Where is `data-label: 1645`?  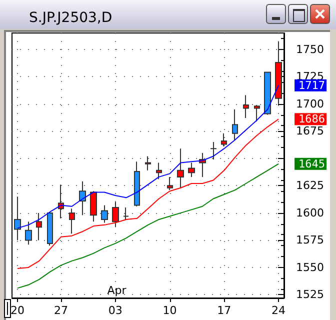
data-label: 1645 is located at coordinates (312, 163).